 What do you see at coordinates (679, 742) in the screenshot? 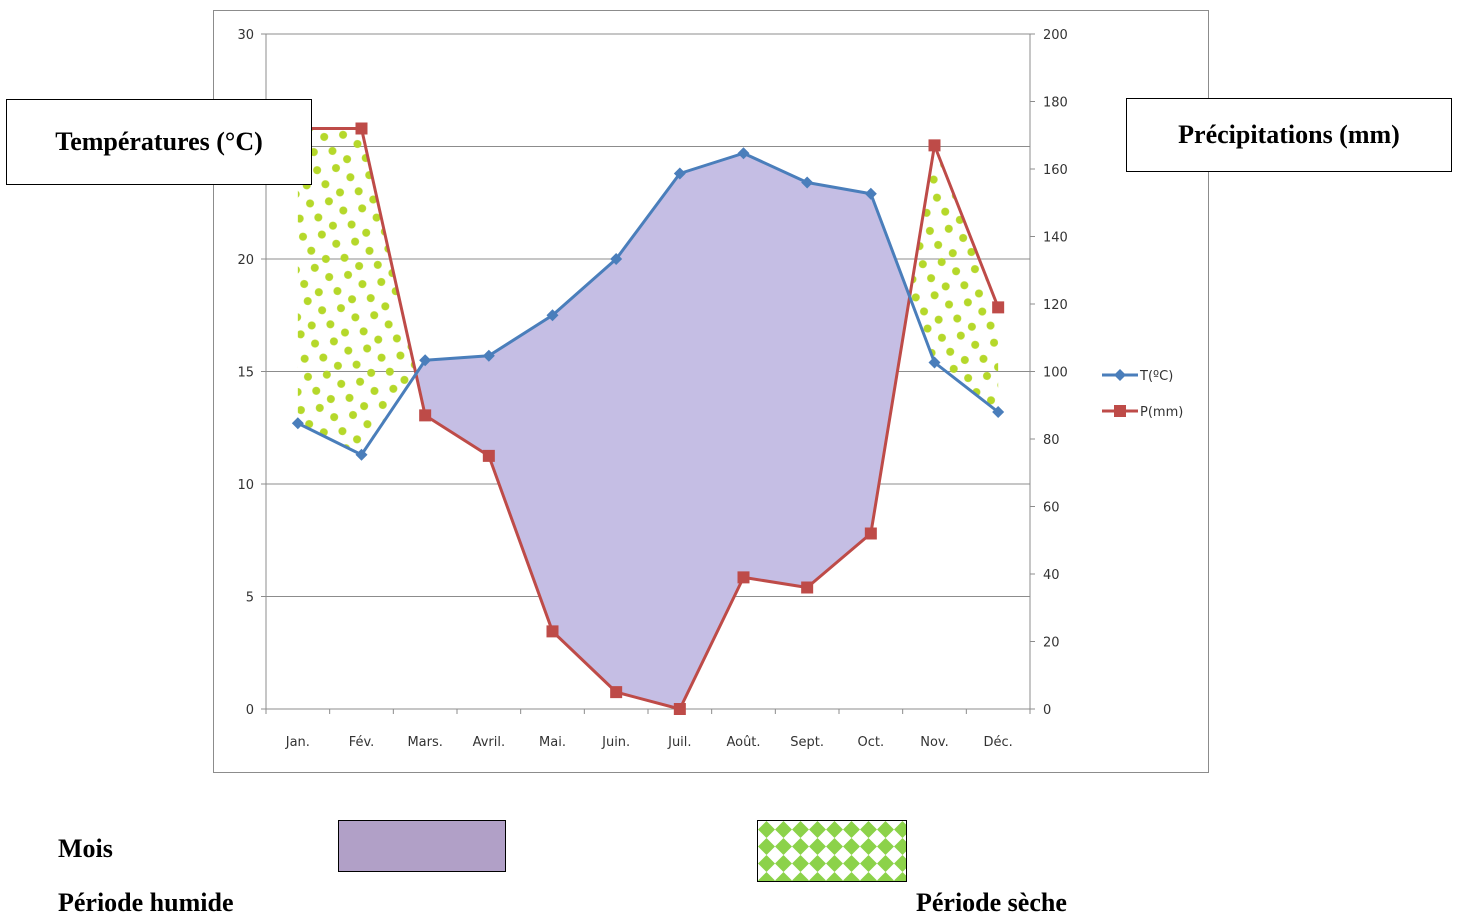
I see `x-tick-label: Juil.` at bounding box center [679, 742].